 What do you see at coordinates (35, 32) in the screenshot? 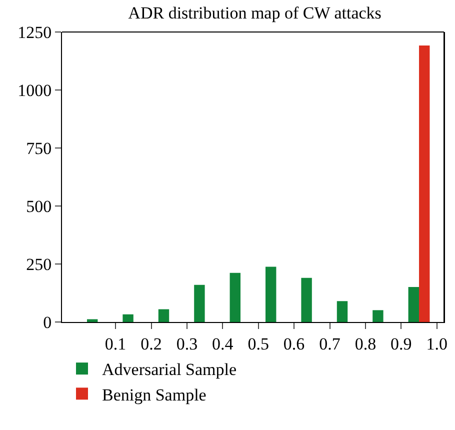
I see `y-tick-label: 1250` at bounding box center [35, 32].